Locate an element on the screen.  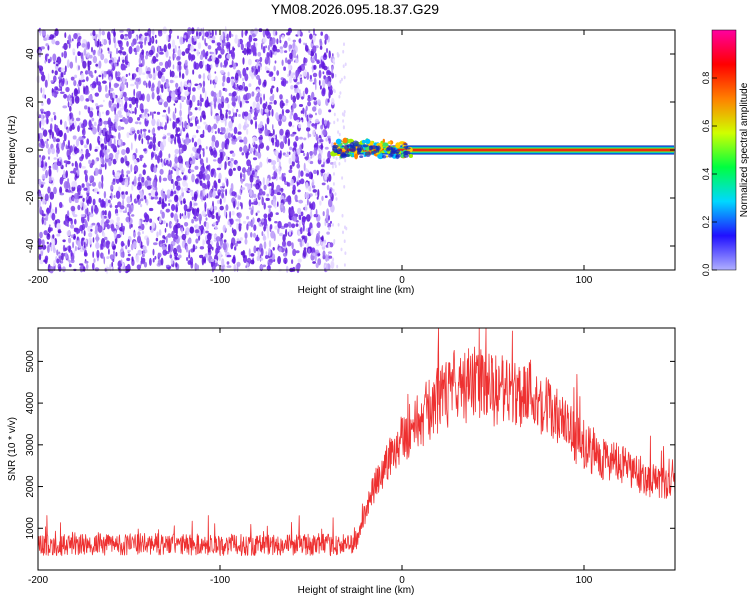
y-tick-label: 20 is located at coordinates (30, 102).